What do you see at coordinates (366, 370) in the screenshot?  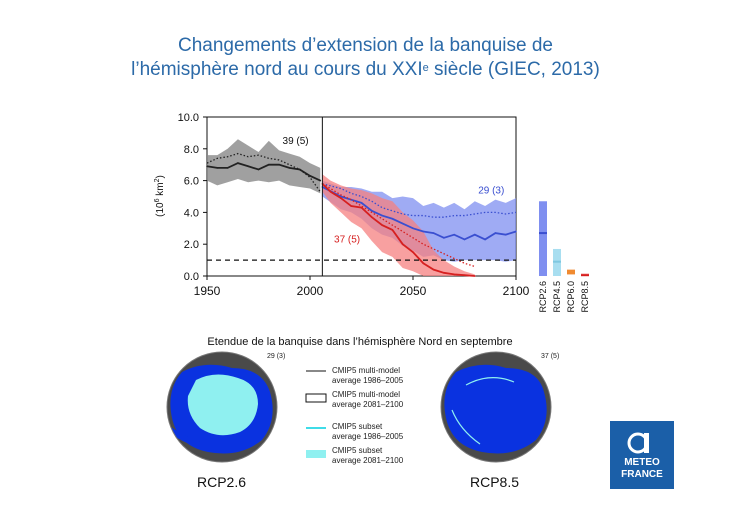 I see `legend-item-1-line1: CMIP5 multi-model` at bounding box center [366, 370].